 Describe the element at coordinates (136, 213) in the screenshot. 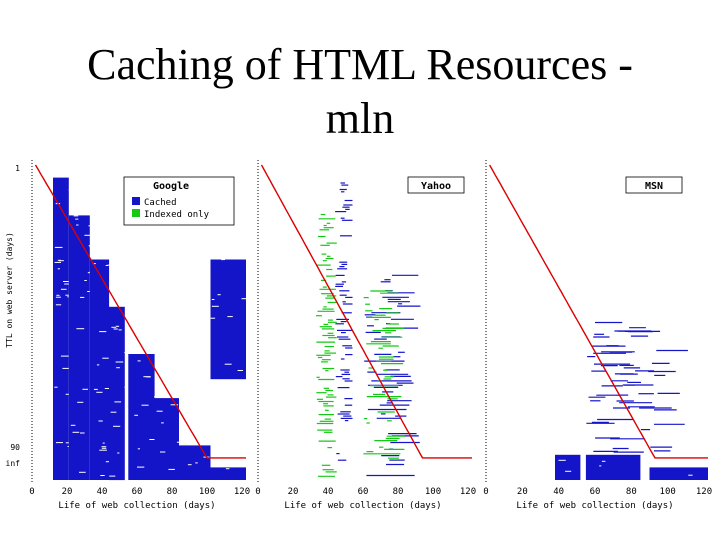

I see `legend-swatch-indexed` at that location.